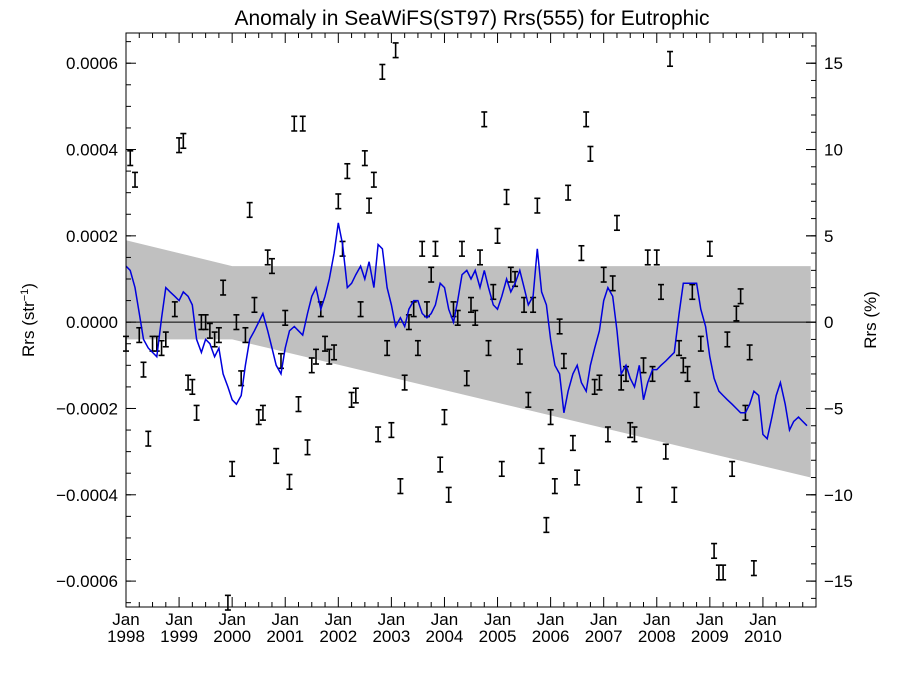  Describe the element at coordinates (92, 322) in the screenshot. I see `y-tick-label-left: 0.0000` at that location.